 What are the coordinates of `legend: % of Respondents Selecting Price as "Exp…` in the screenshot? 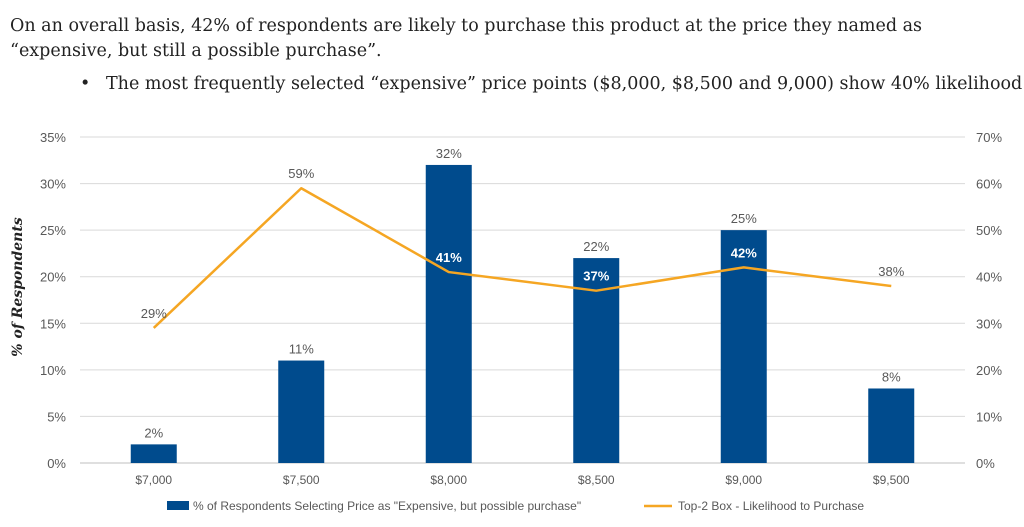 It's located at (515, 506).